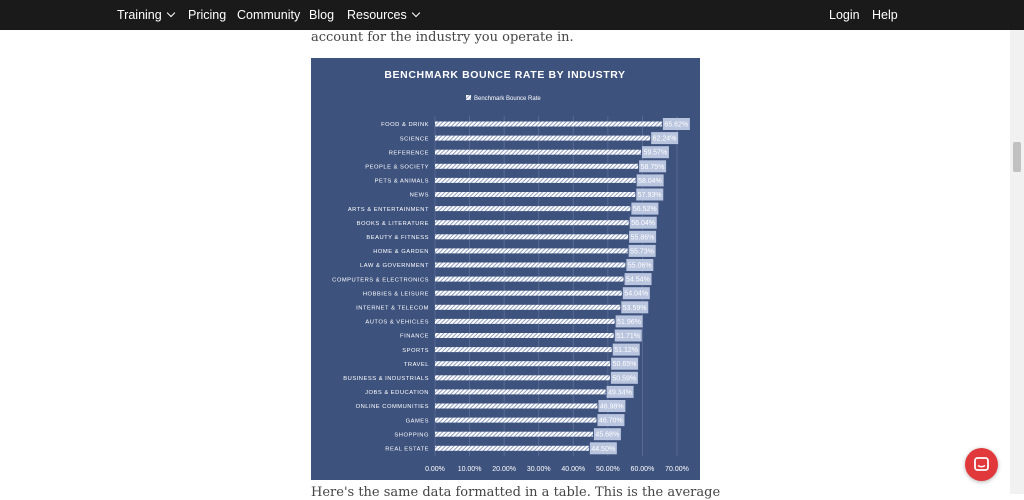 Image resolution: width=1024 pixels, height=500 pixels. What do you see at coordinates (411, 435) in the screenshot?
I see `category-label: SHOPPING` at bounding box center [411, 435].